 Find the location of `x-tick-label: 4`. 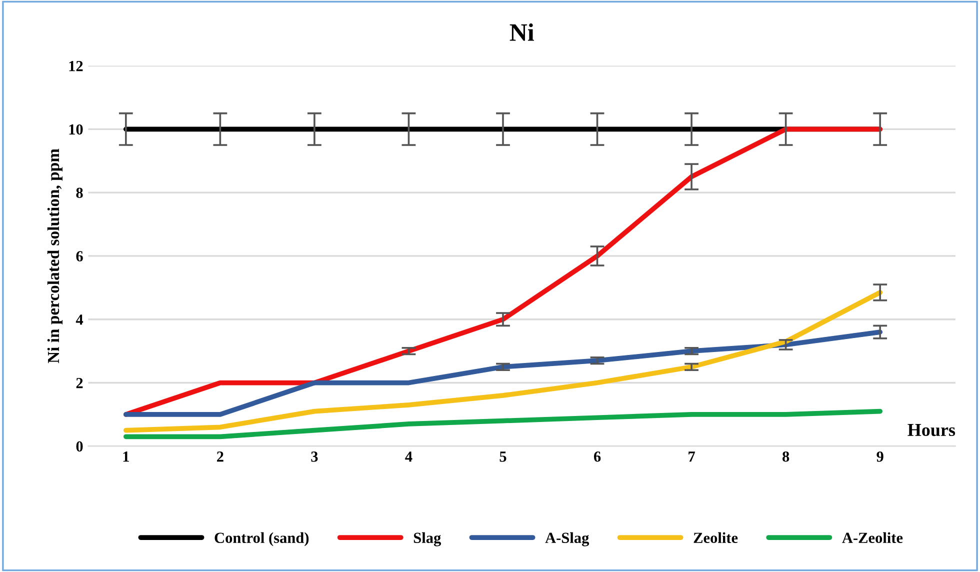

x-tick-label: 4 is located at coordinates (408, 457).